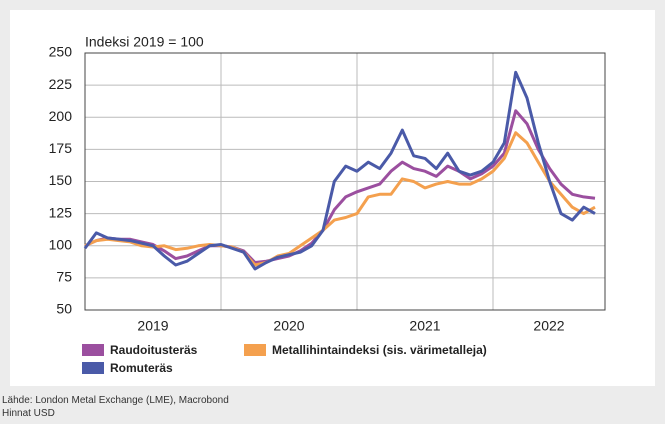  I want to click on y-tick-label: 200, so click(61, 116).